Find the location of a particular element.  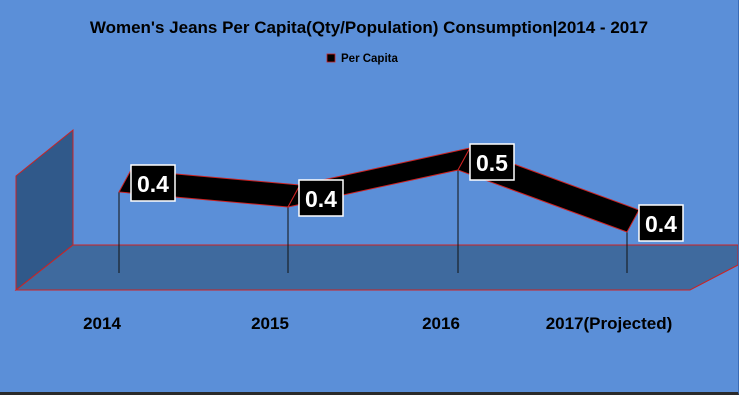

legend-swatch is located at coordinates (331, 58).